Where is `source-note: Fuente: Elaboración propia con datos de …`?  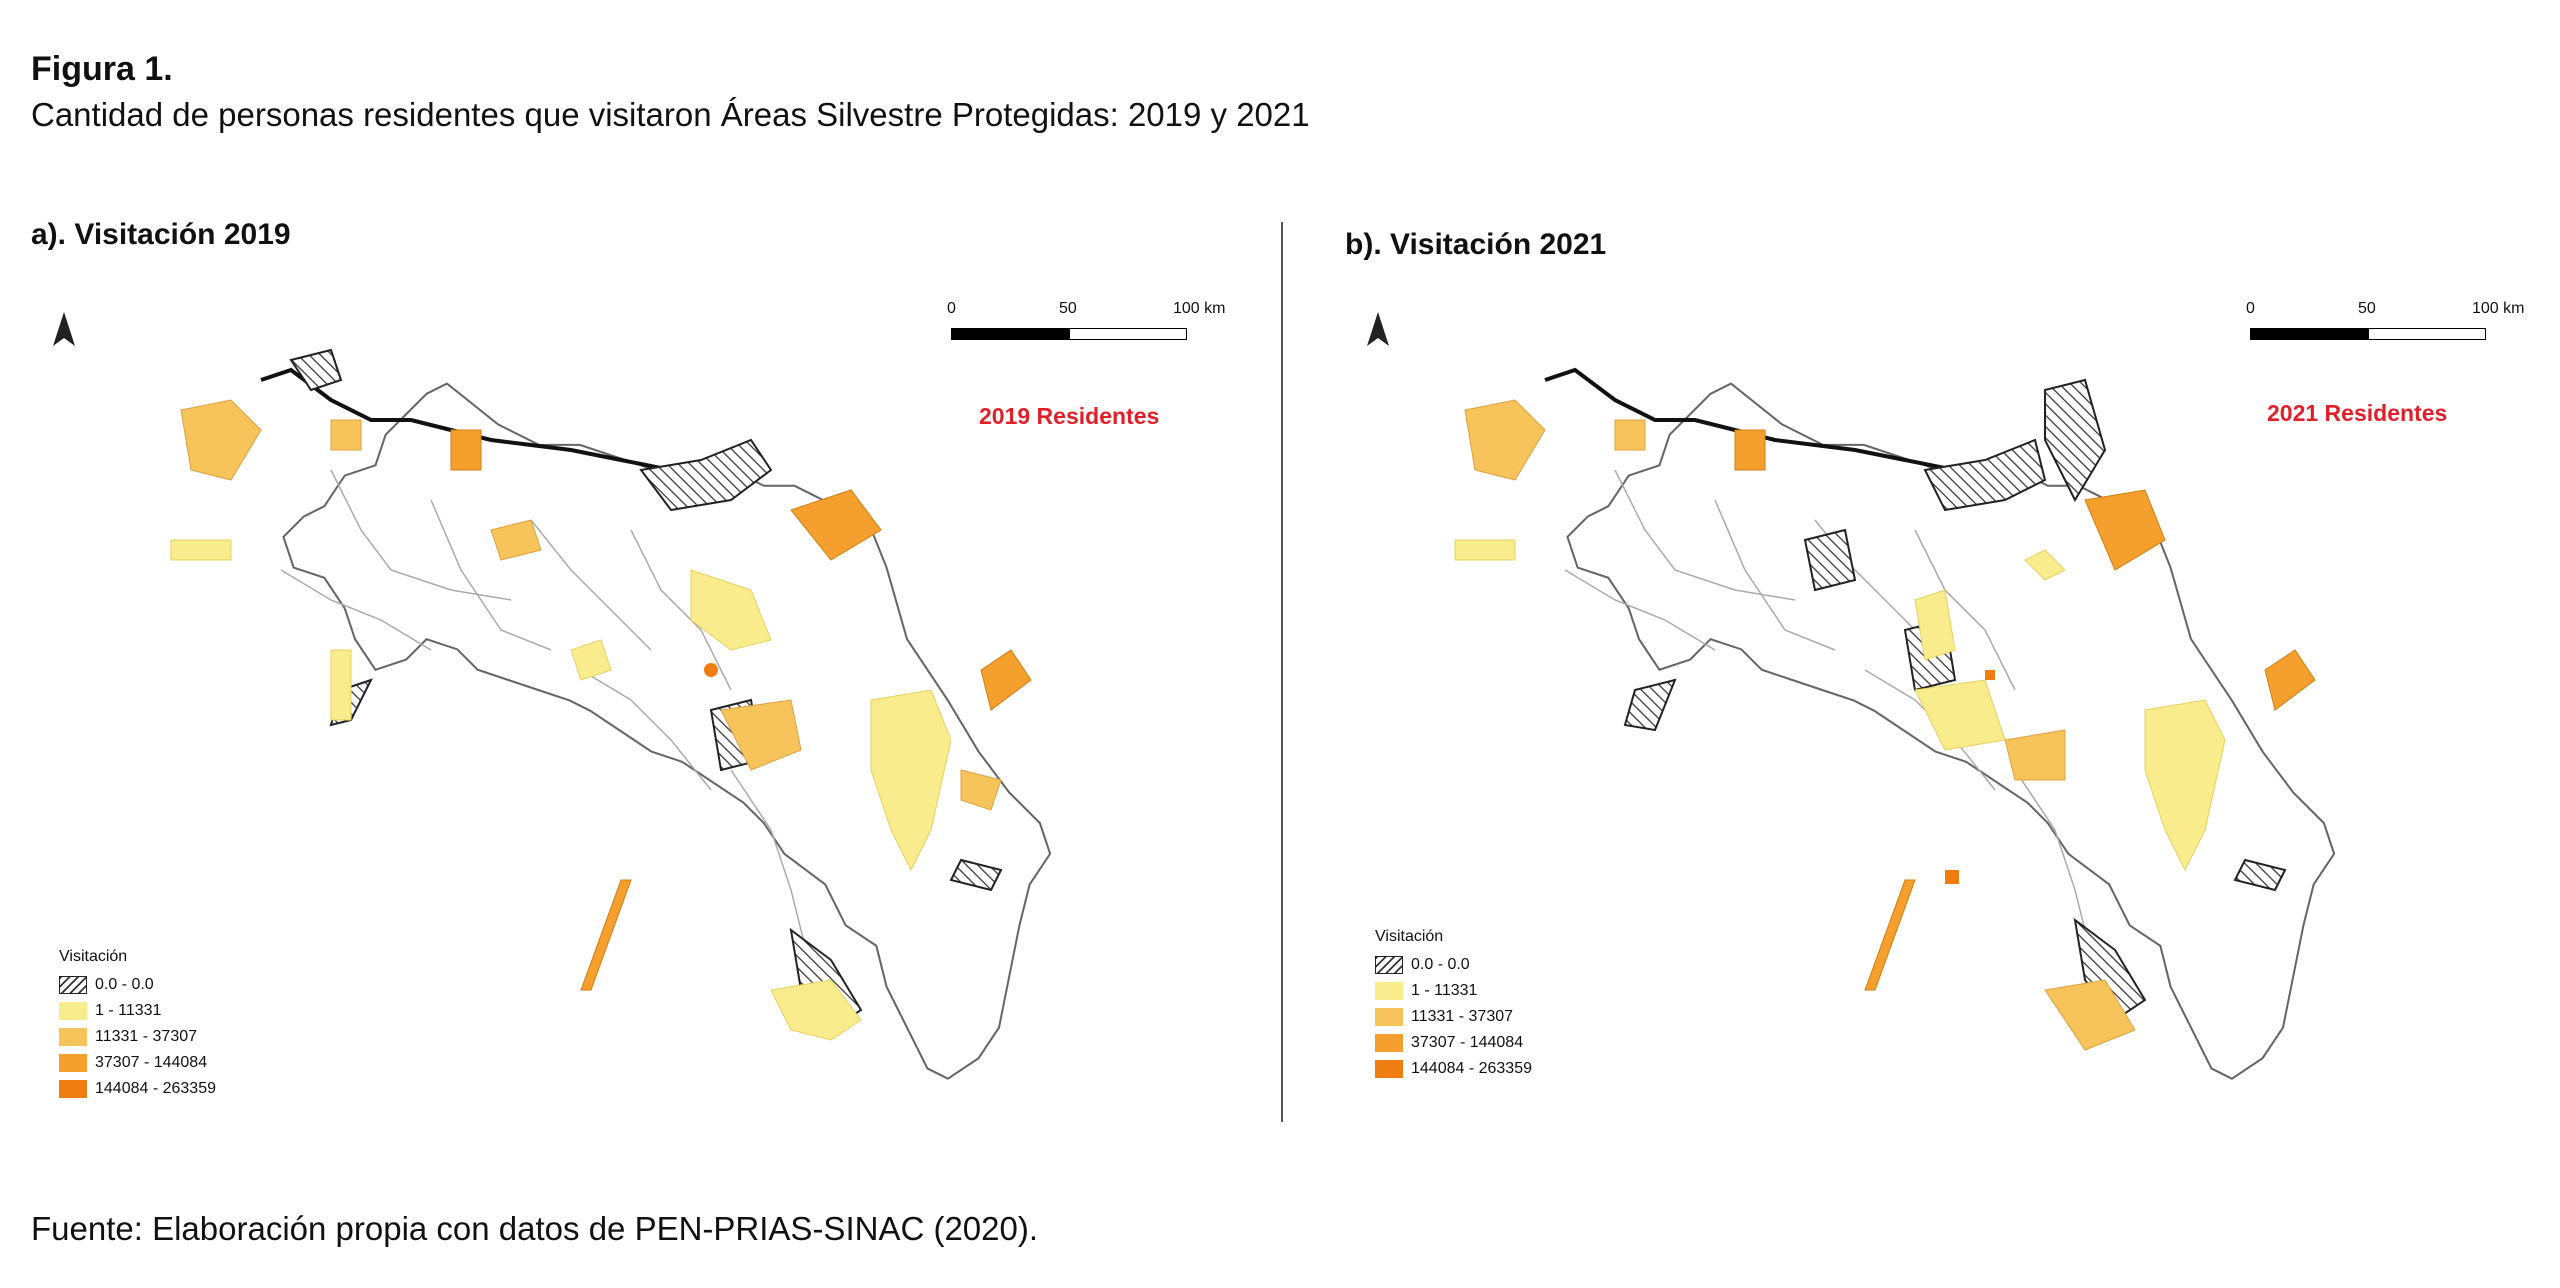 source-note: Fuente: Elaboración propia con datos de … is located at coordinates (535, 1228).